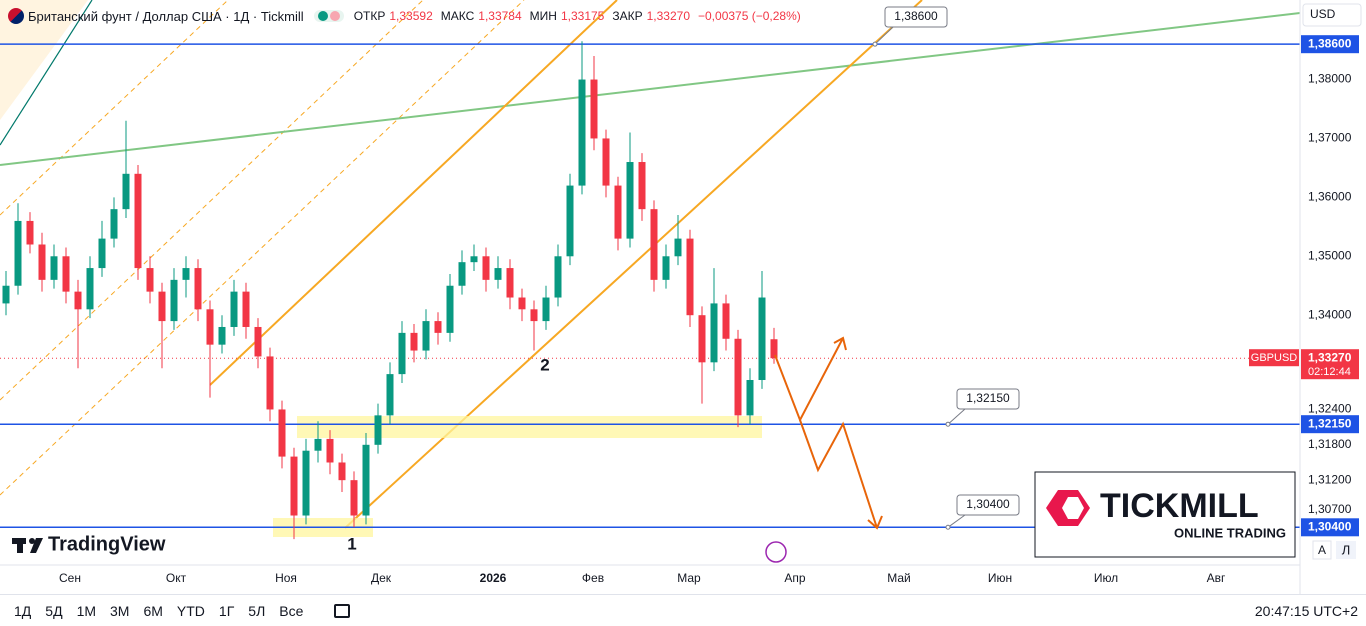 This screenshot has height=626, width=1366. I want to click on ohlc-key: ОТКР, so click(369, 16).